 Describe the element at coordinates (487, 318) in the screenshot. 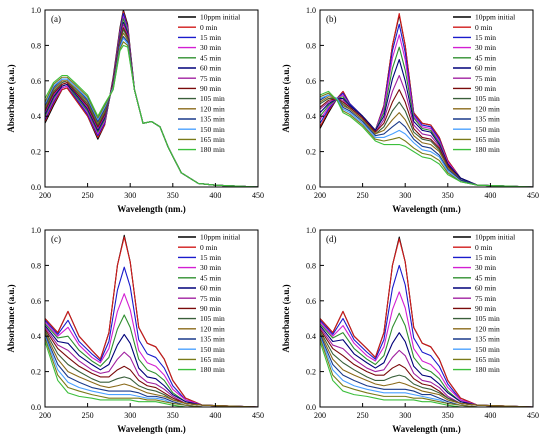

I see `legend-entry: 105 min` at that location.